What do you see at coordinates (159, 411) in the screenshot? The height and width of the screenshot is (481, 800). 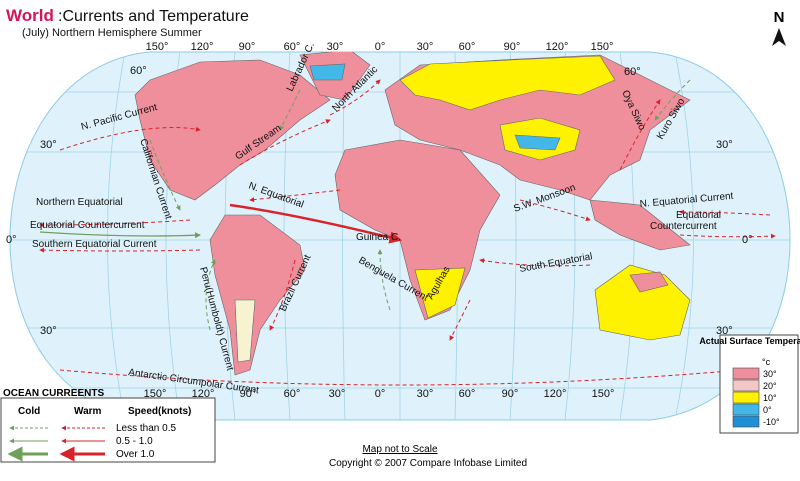 I see `legend-speed: Speed(knots)` at bounding box center [159, 411].